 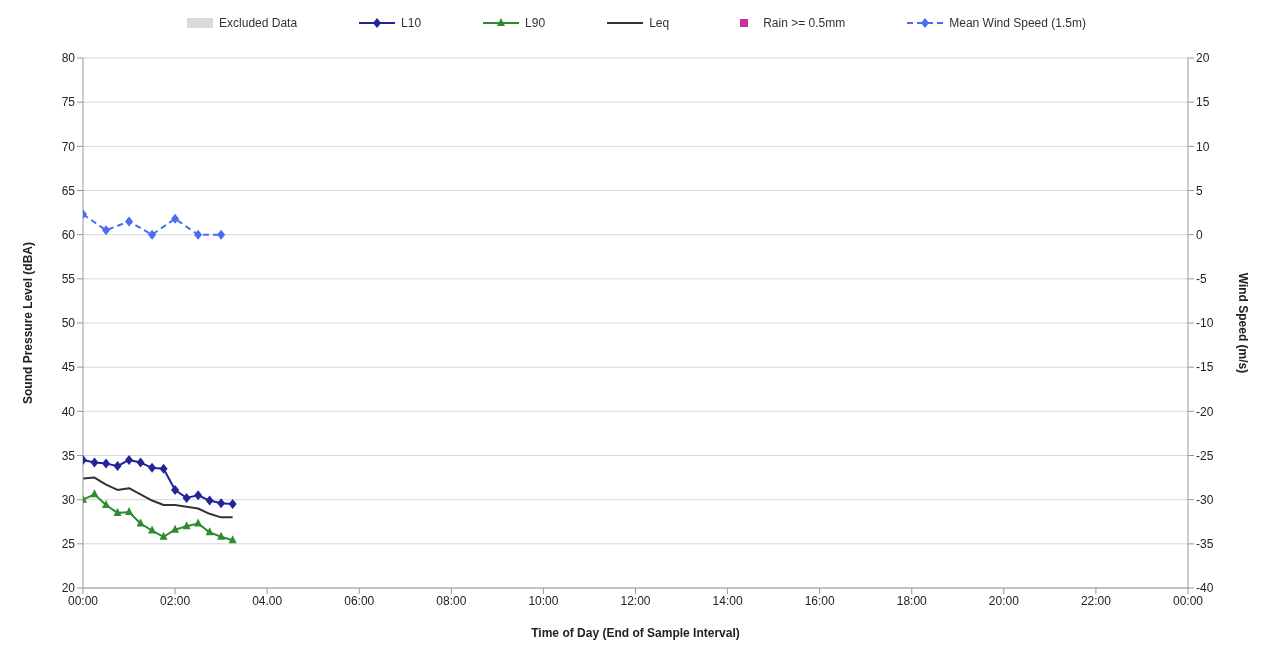 I want to click on y-tick-label: 50, so click(x=68, y=323).